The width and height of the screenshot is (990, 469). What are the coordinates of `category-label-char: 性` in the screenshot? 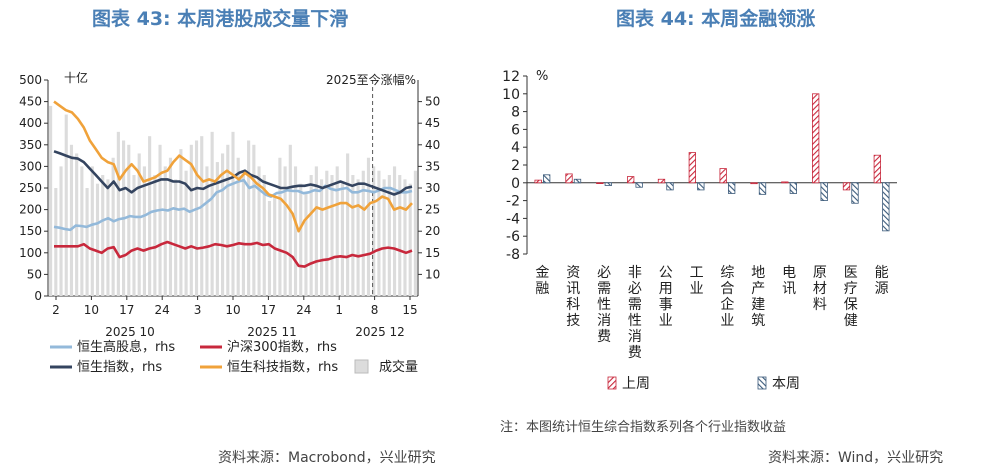 It's located at (604, 305).